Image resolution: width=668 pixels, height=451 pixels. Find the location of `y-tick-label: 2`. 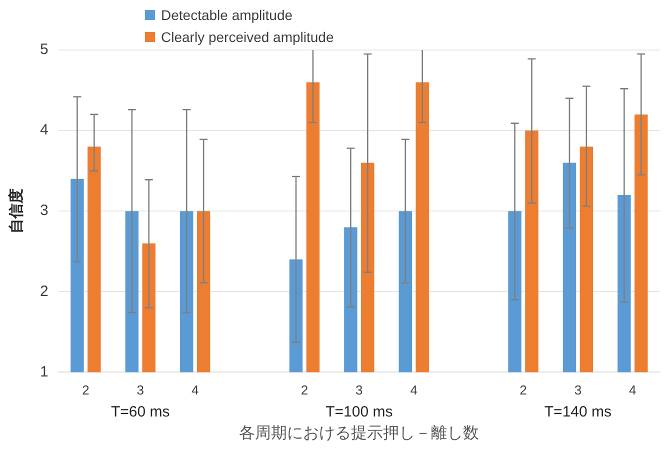

y-tick-label: 2 is located at coordinates (44, 291).